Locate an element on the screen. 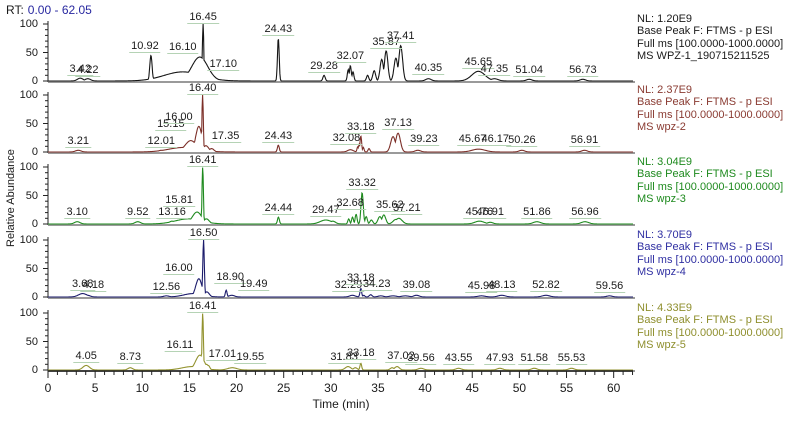 This screenshot has width=800, height=444. peak-label: 29.28 is located at coordinates (324, 67).